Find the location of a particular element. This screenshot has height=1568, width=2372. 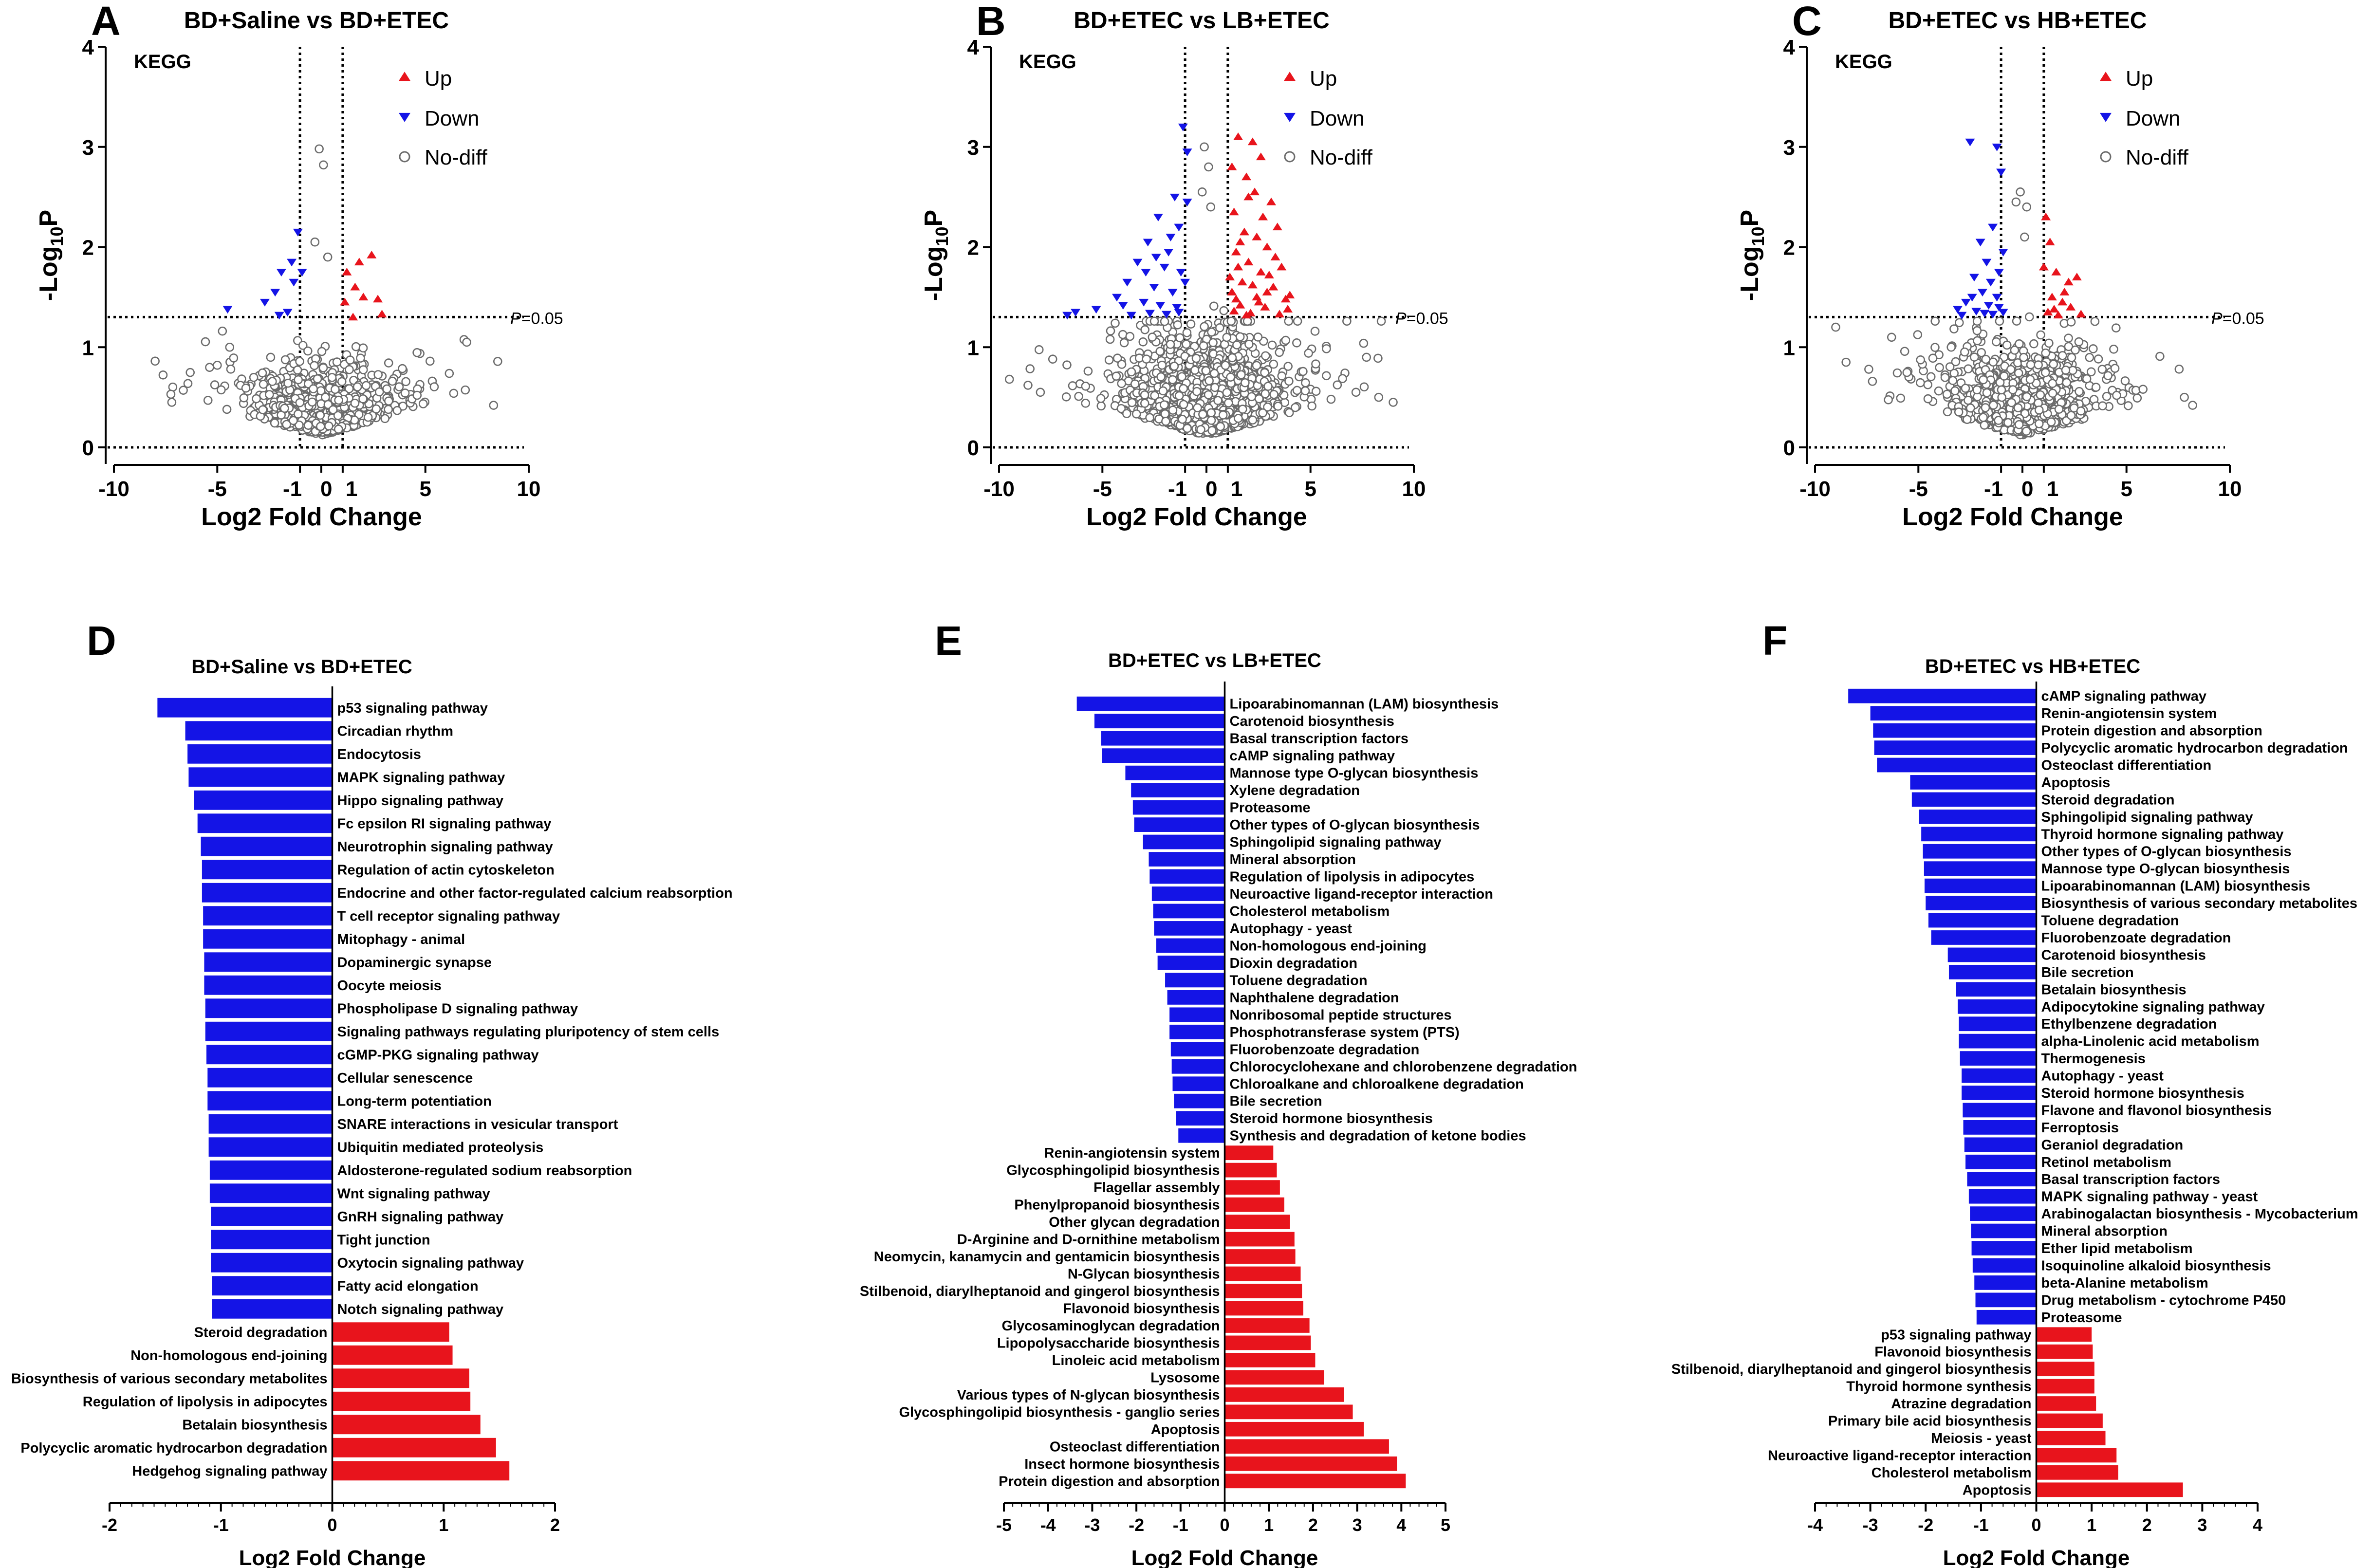

category-label: Oxytocin signaling pathway is located at coordinates (430, 1263).